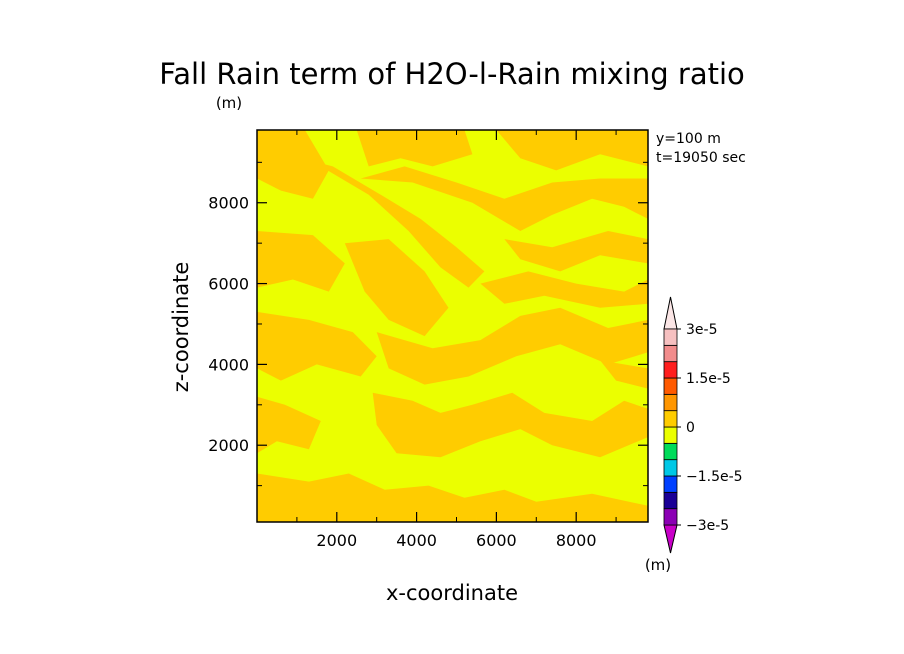 Image resolution: width=904 pixels, height=654 pixels. Describe the element at coordinates (228, 284) in the screenshot. I see `y-tick-label: 6000` at that location.